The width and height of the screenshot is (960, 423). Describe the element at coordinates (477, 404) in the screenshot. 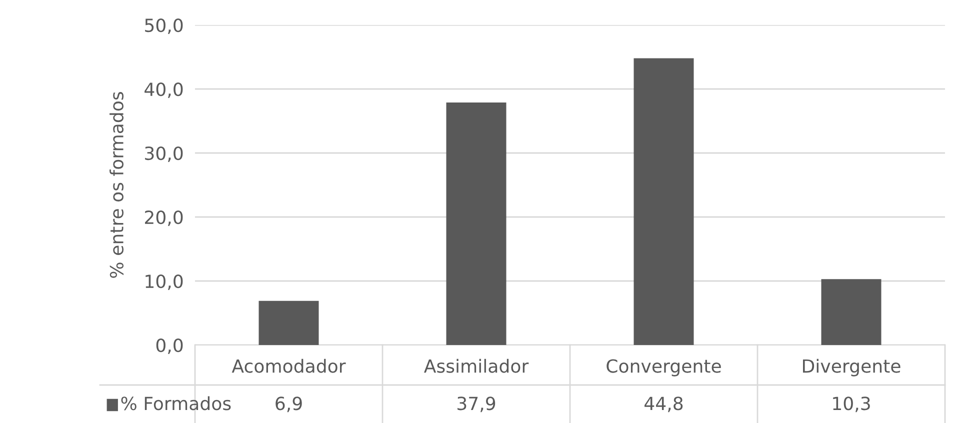

I see `data-label: 37,9` at that location.